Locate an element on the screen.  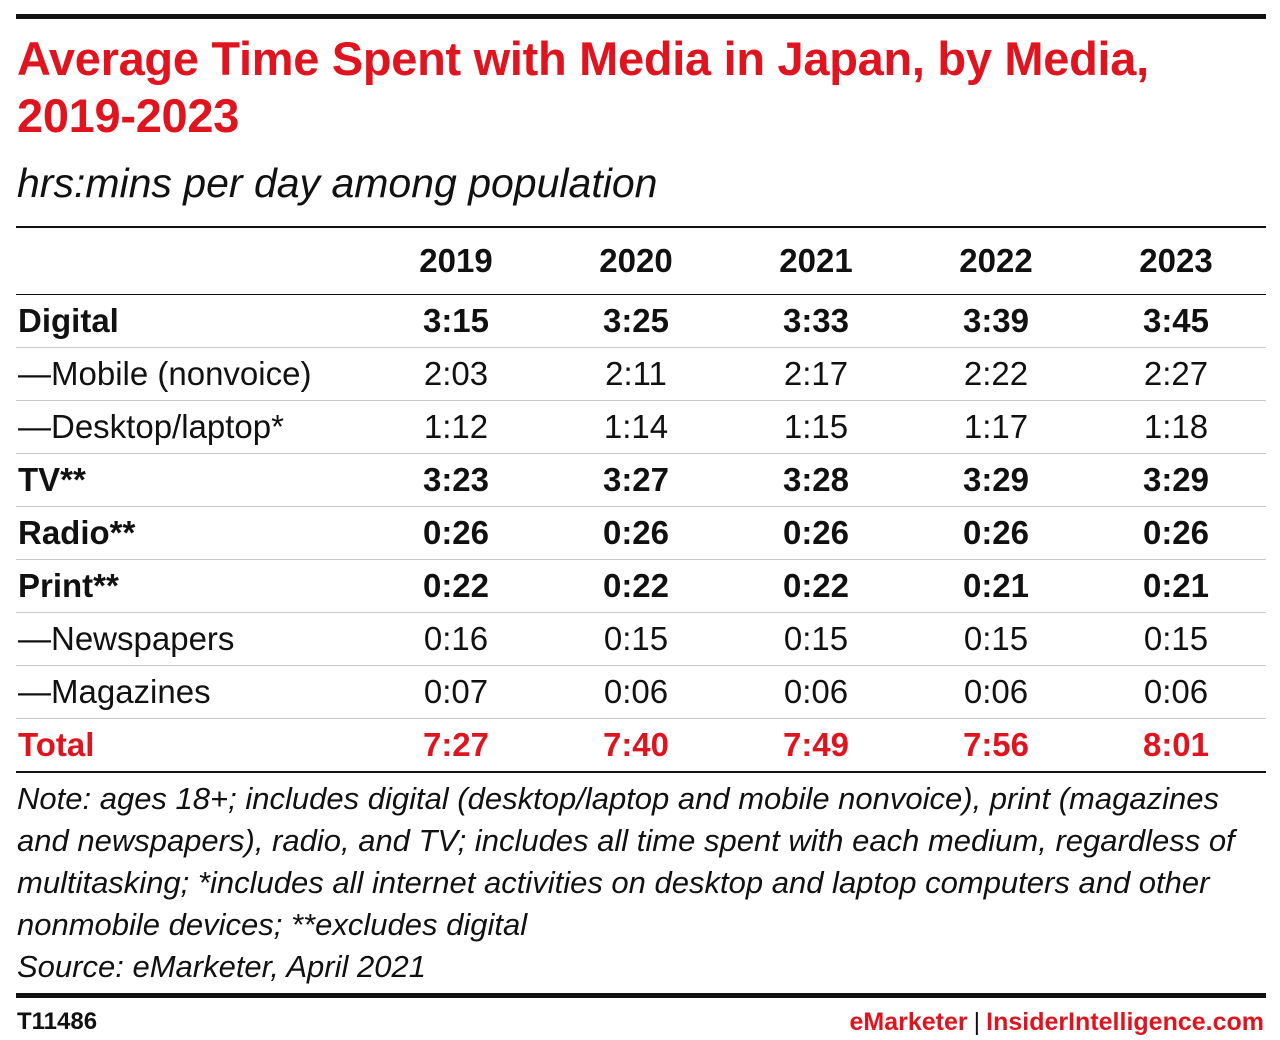
table-cell: 3:25 is located at coordinates (636, 321).